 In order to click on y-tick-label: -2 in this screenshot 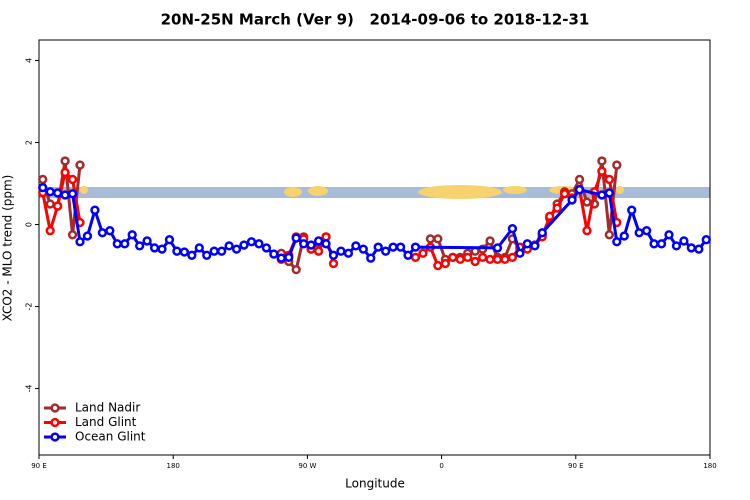, I will do `click(29, 307)`.